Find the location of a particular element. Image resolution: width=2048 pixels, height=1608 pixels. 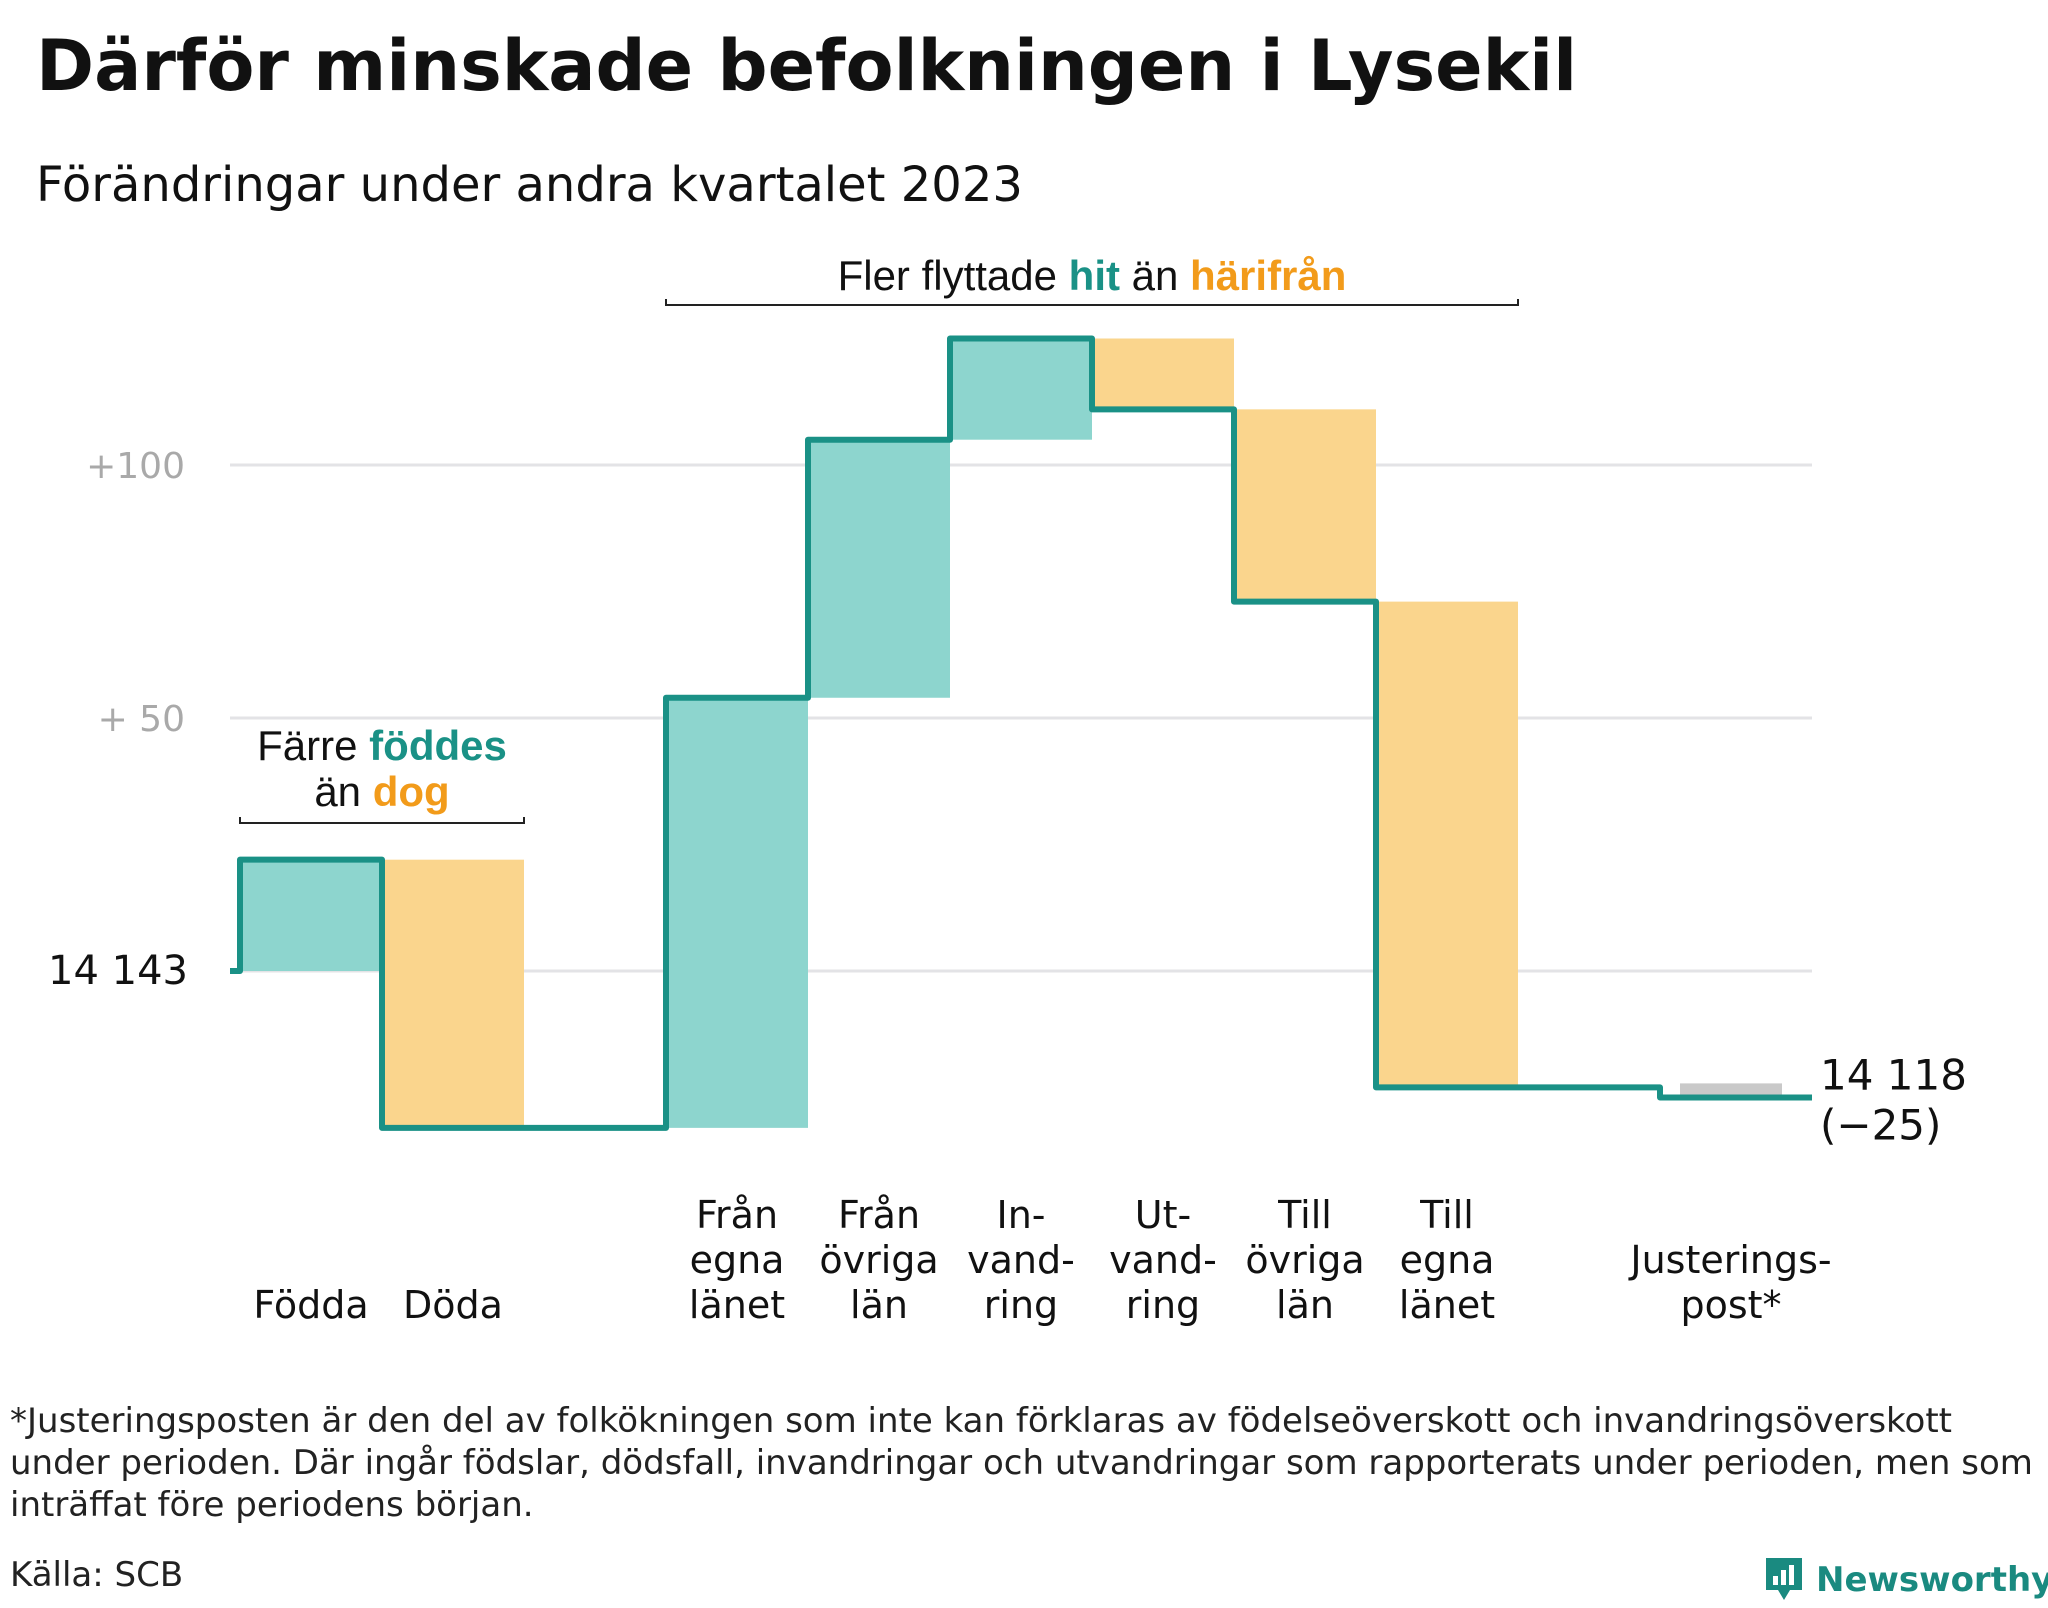

end-labels: 14 118(−25) is located at coordinates (1893, 1100).